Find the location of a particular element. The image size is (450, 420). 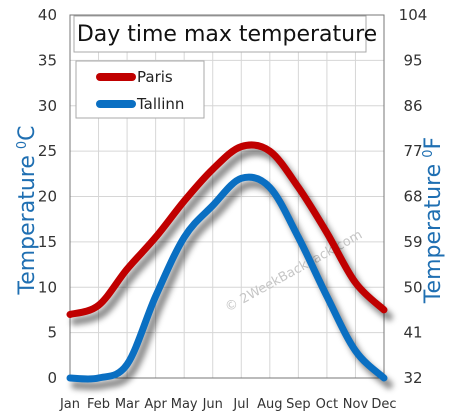

right-axis-ticks: 32 41 50 59 68 77 86 95 104 is located at coordinates (413, 196).